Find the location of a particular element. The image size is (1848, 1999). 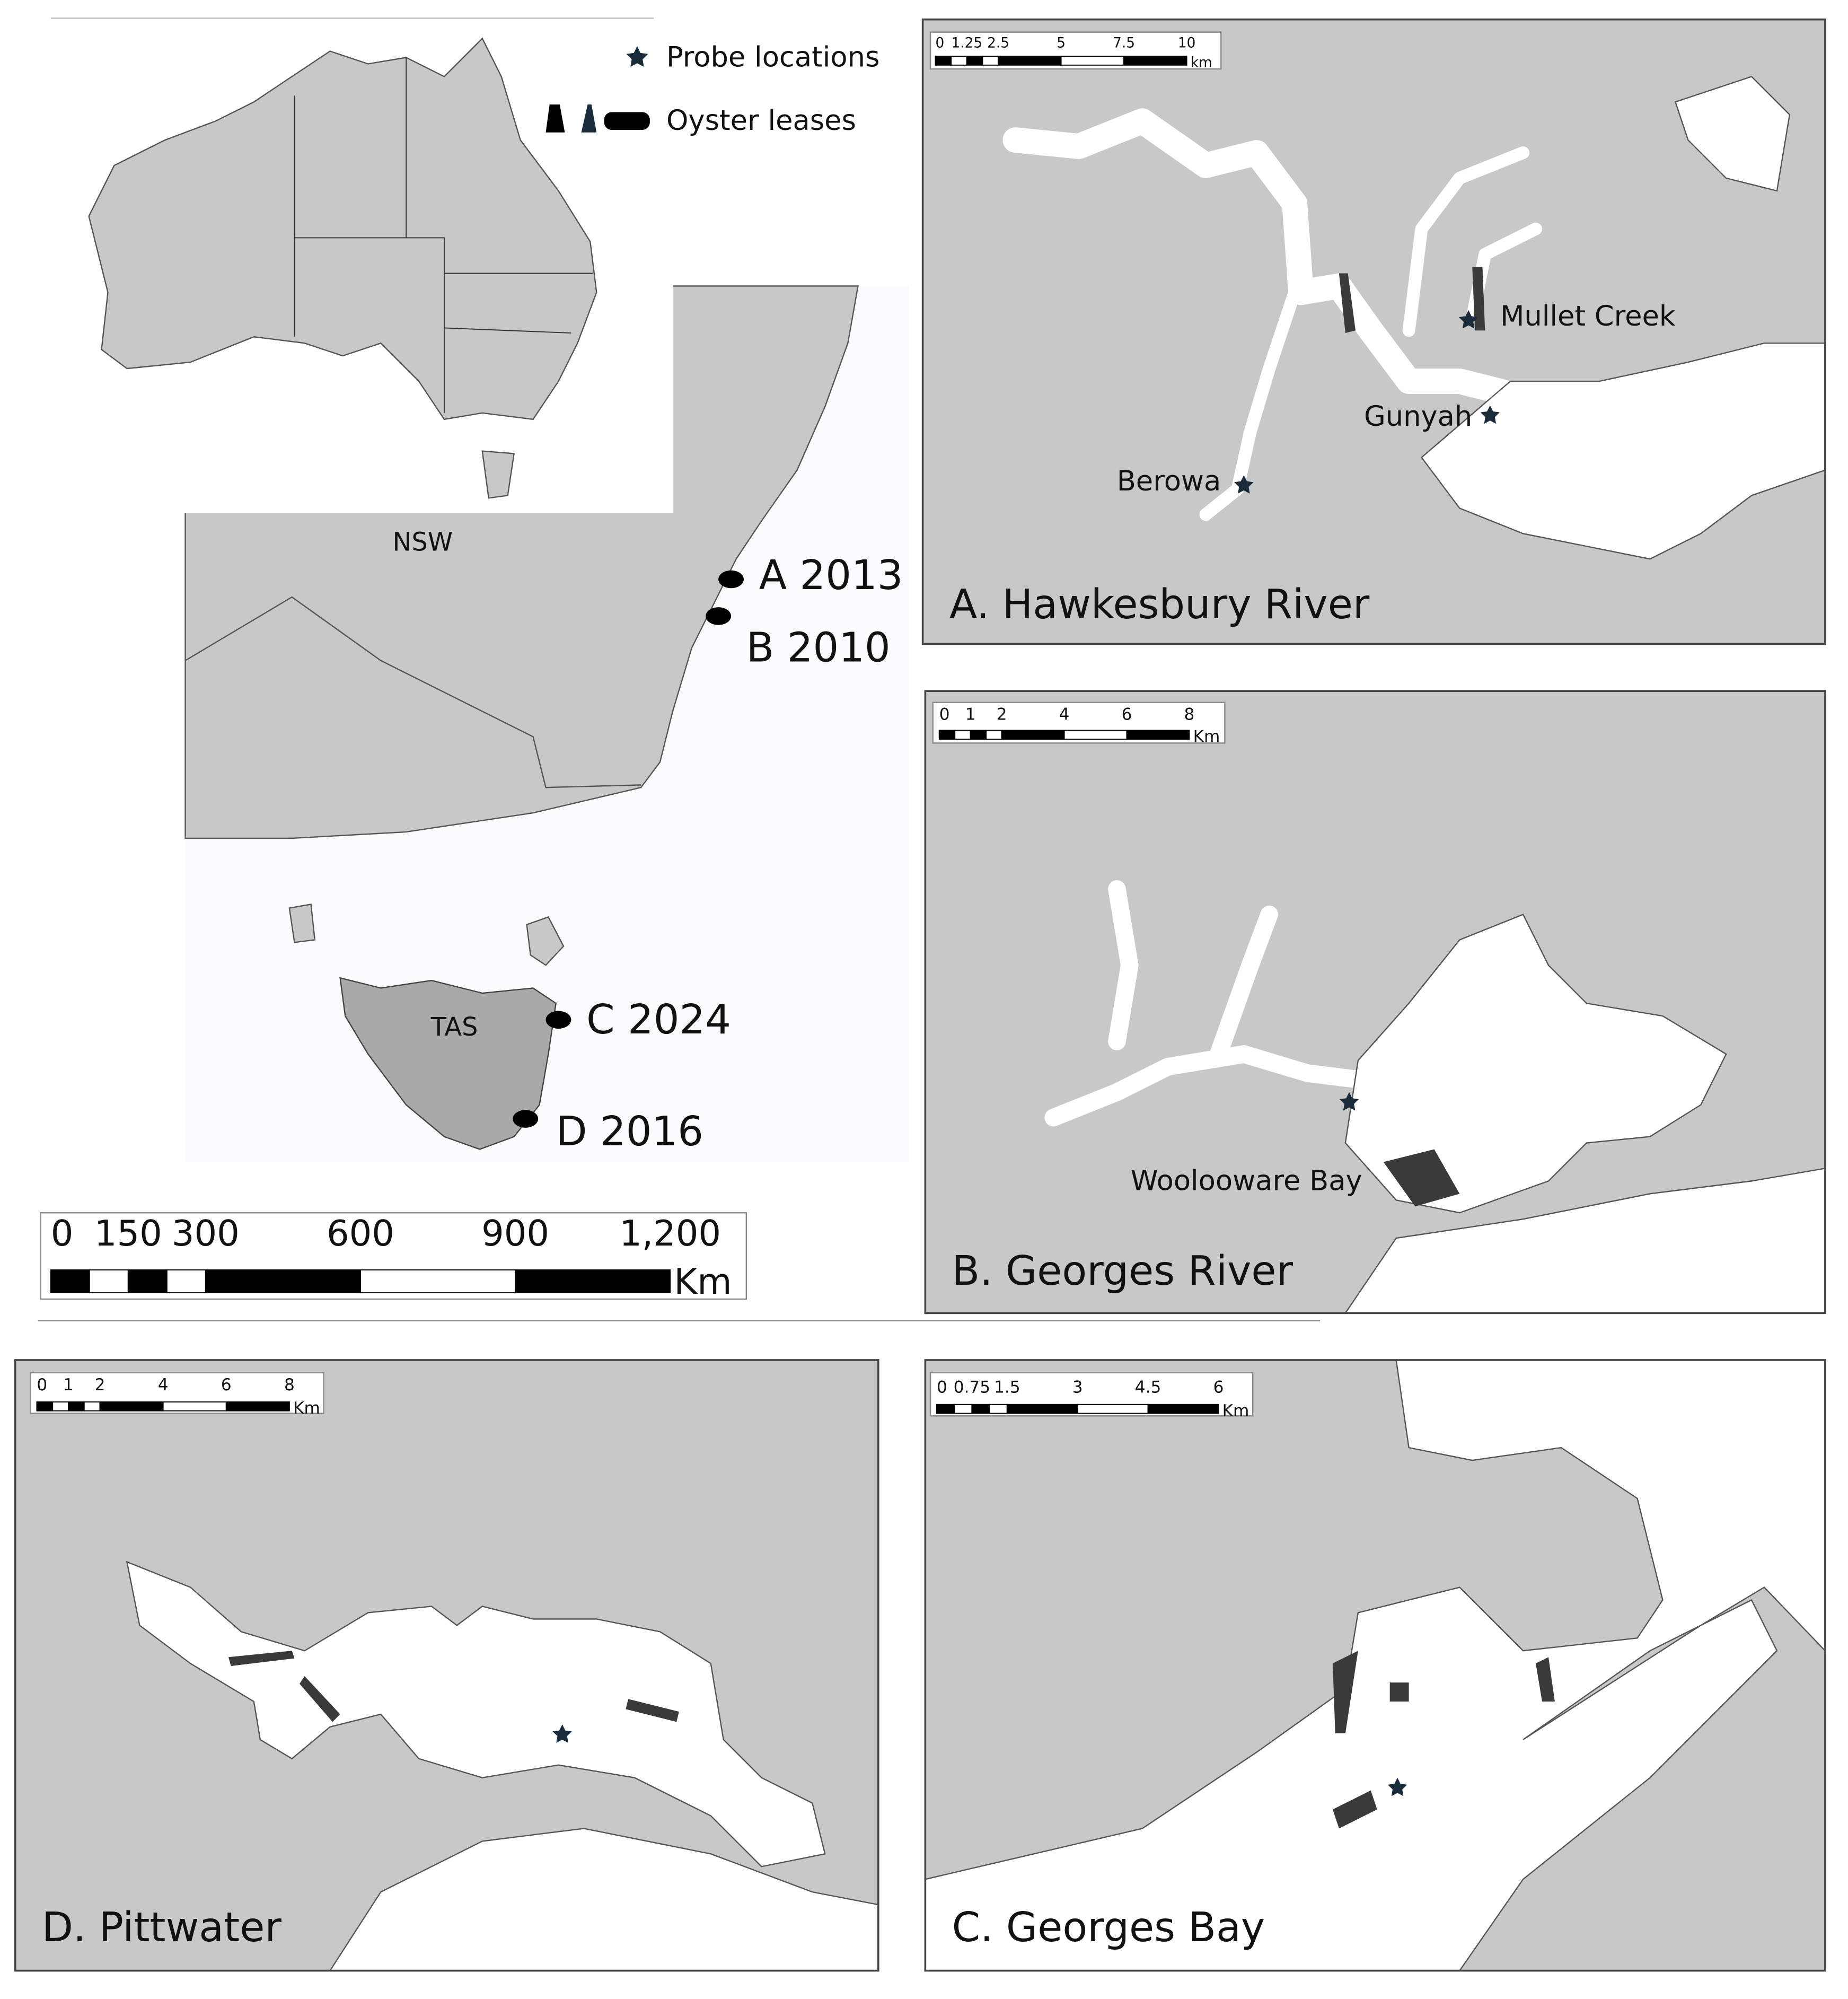

scale-label: 10 is located at coordinates (1187, 43).